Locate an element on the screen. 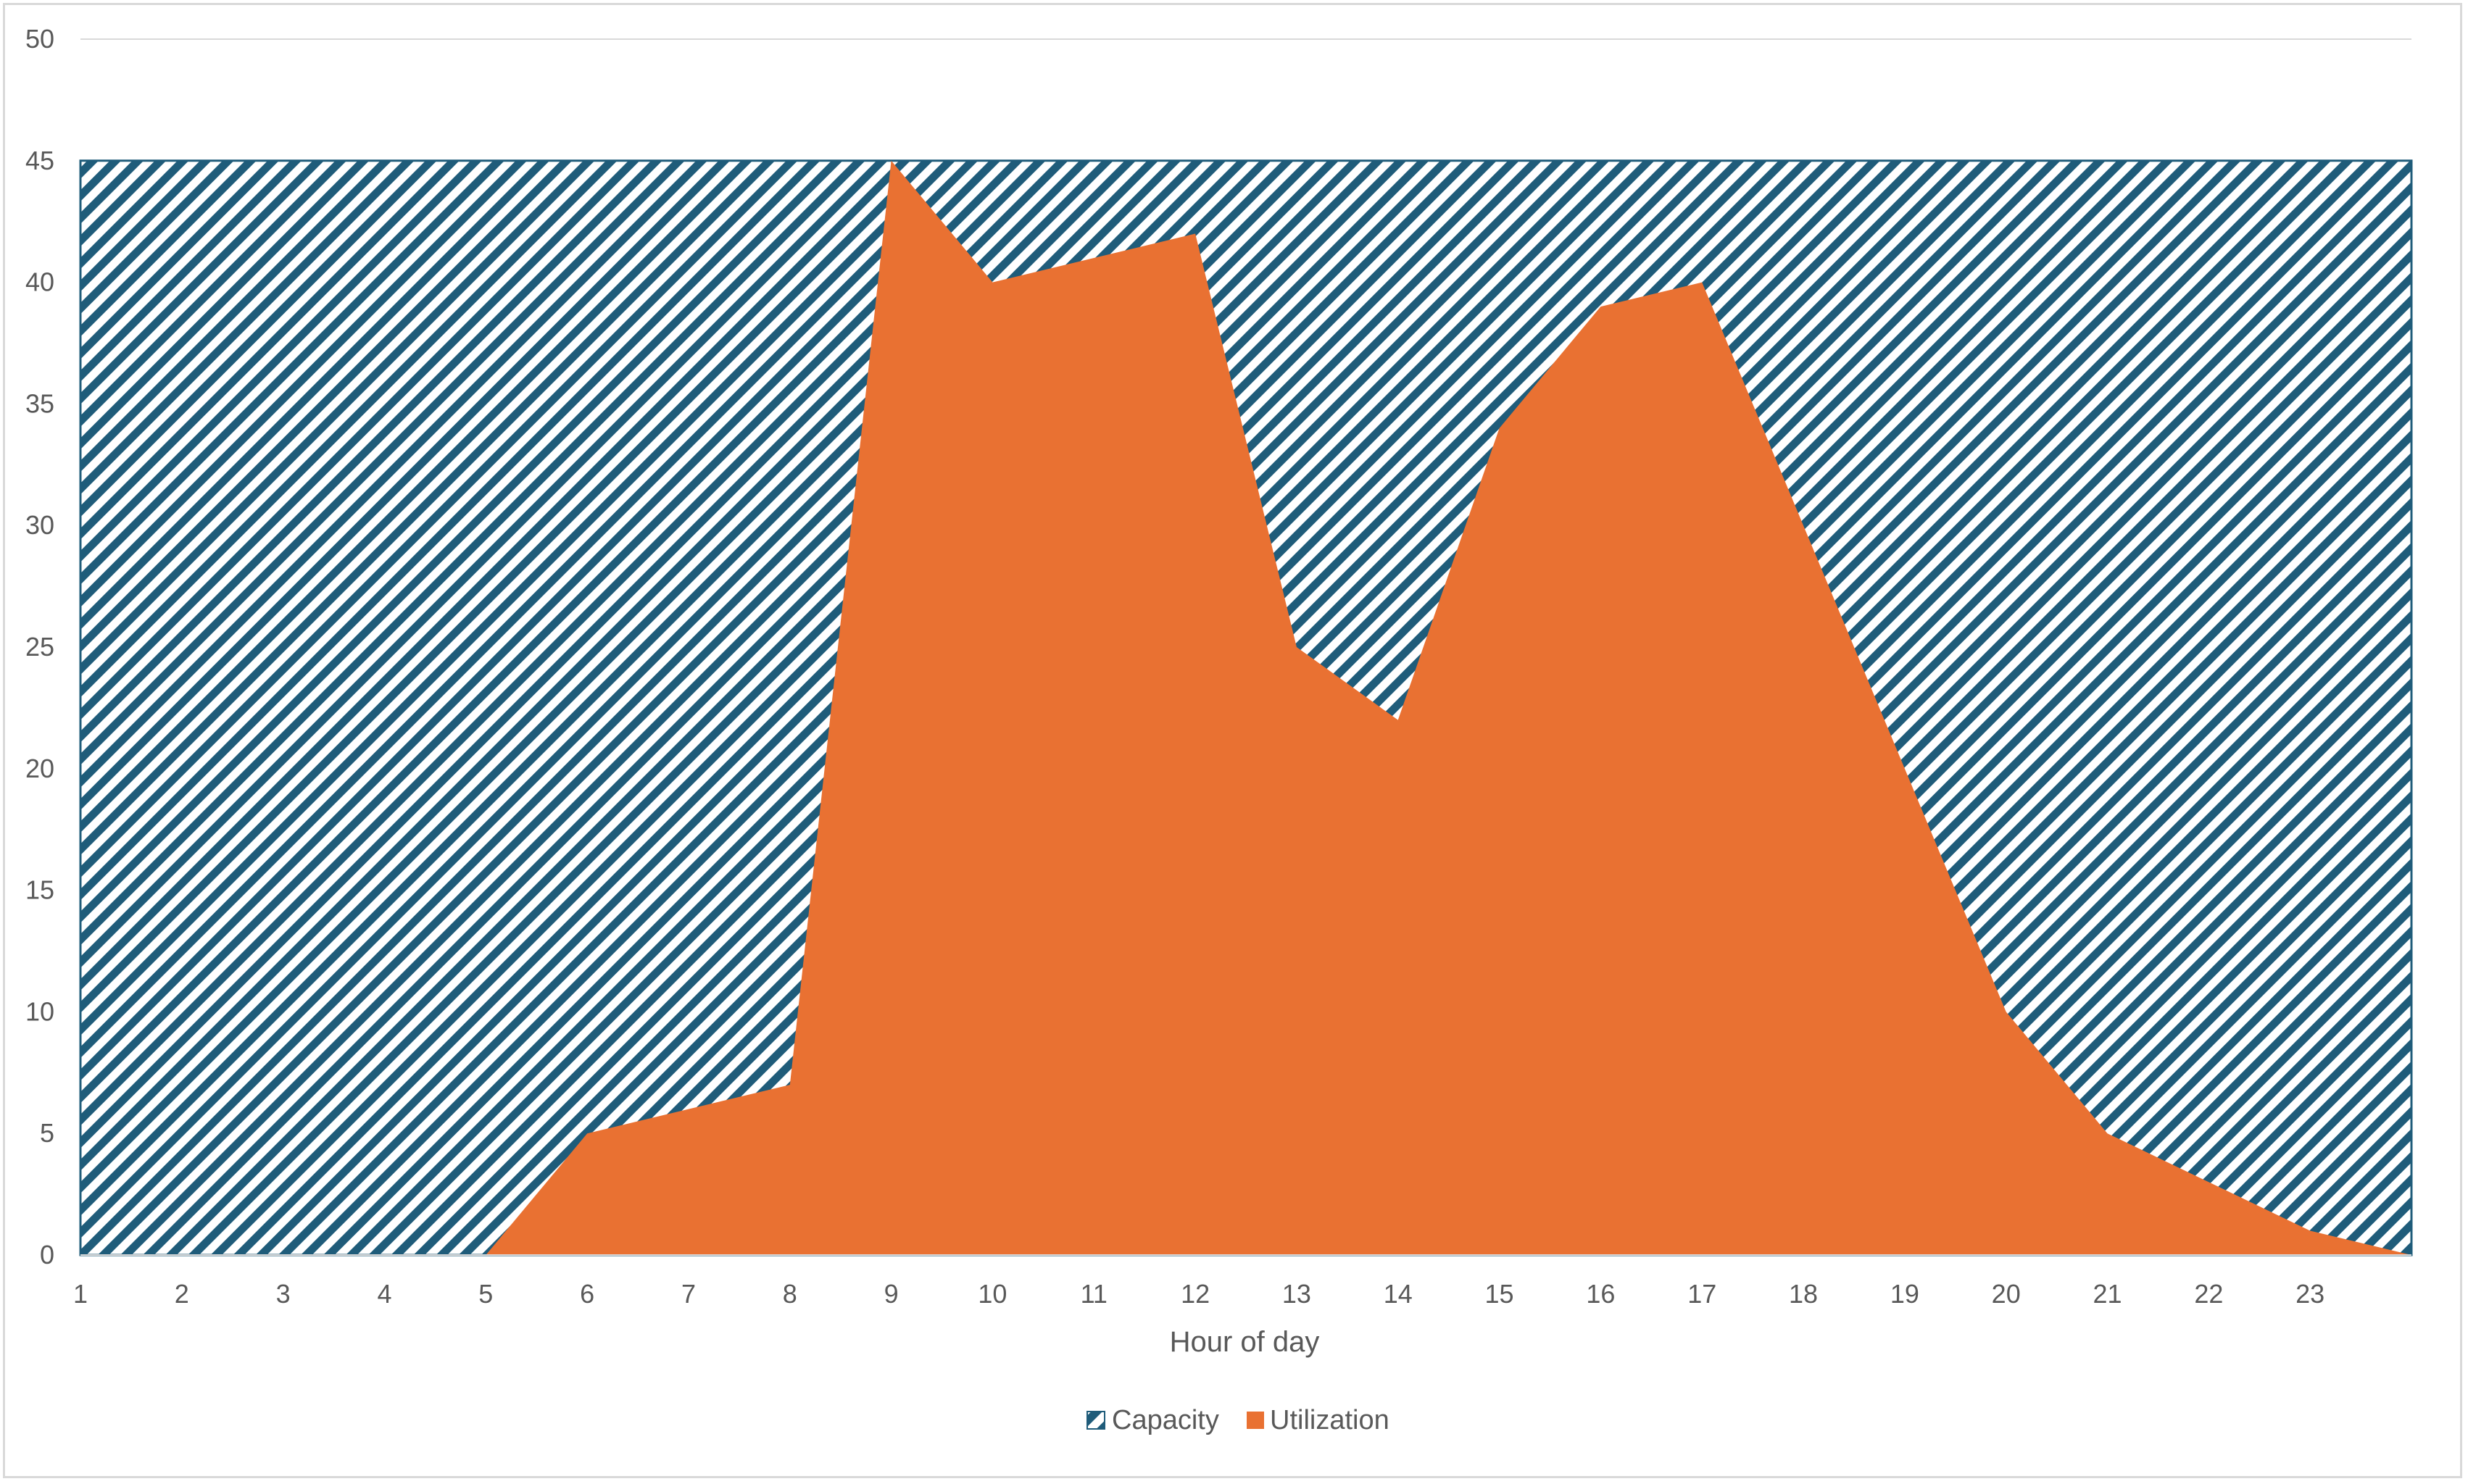 The width and height of the screenshot is (2468, 1484). x-tick-label: 7 is located at coordinates (688, 1294).